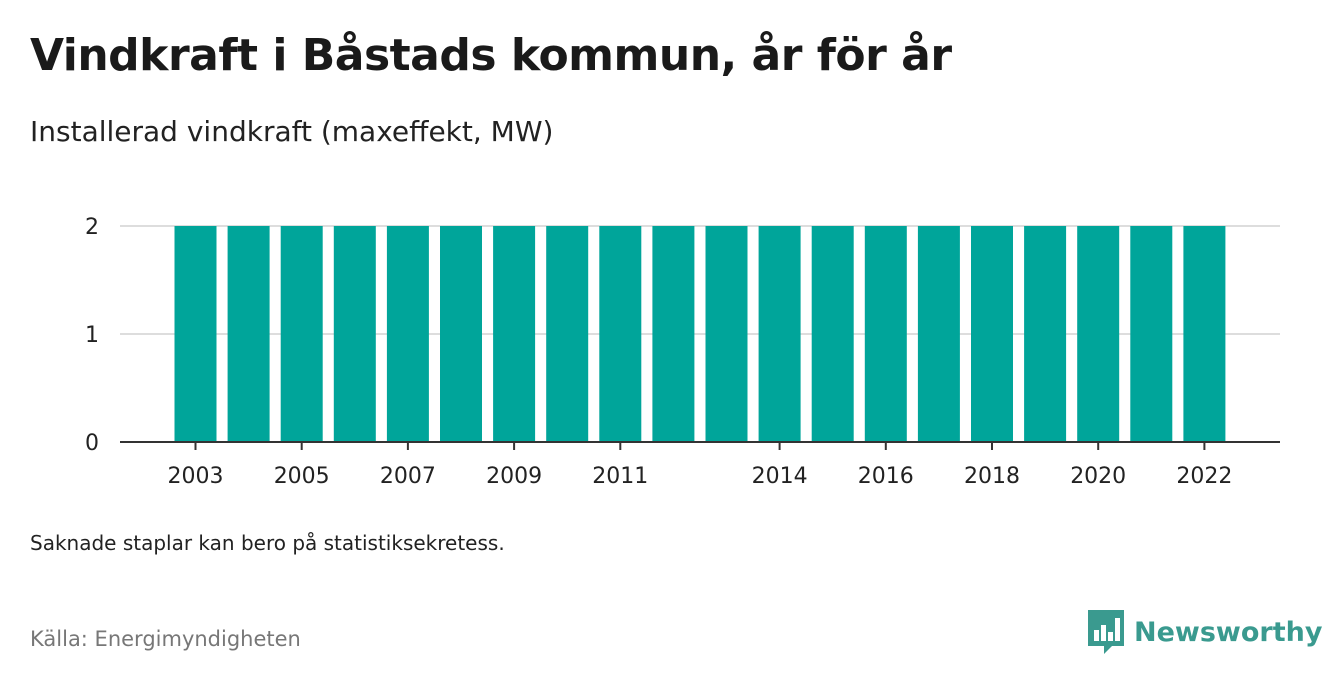 The width and height of the screenshot is (1340, 685). Describe the element at coordinates (292, 131) in the screenshot. I see `chart-subtitle: Installerad vindkraft (maxeffekt, MW)` at that location.